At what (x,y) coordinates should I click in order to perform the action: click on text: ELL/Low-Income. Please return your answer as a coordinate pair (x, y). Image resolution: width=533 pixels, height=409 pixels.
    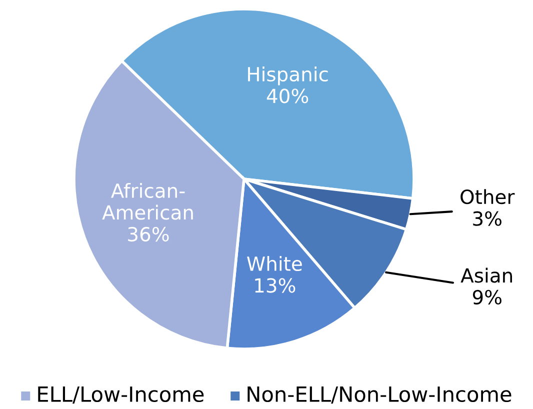
    Looking at the image, I should click on (121, 395).